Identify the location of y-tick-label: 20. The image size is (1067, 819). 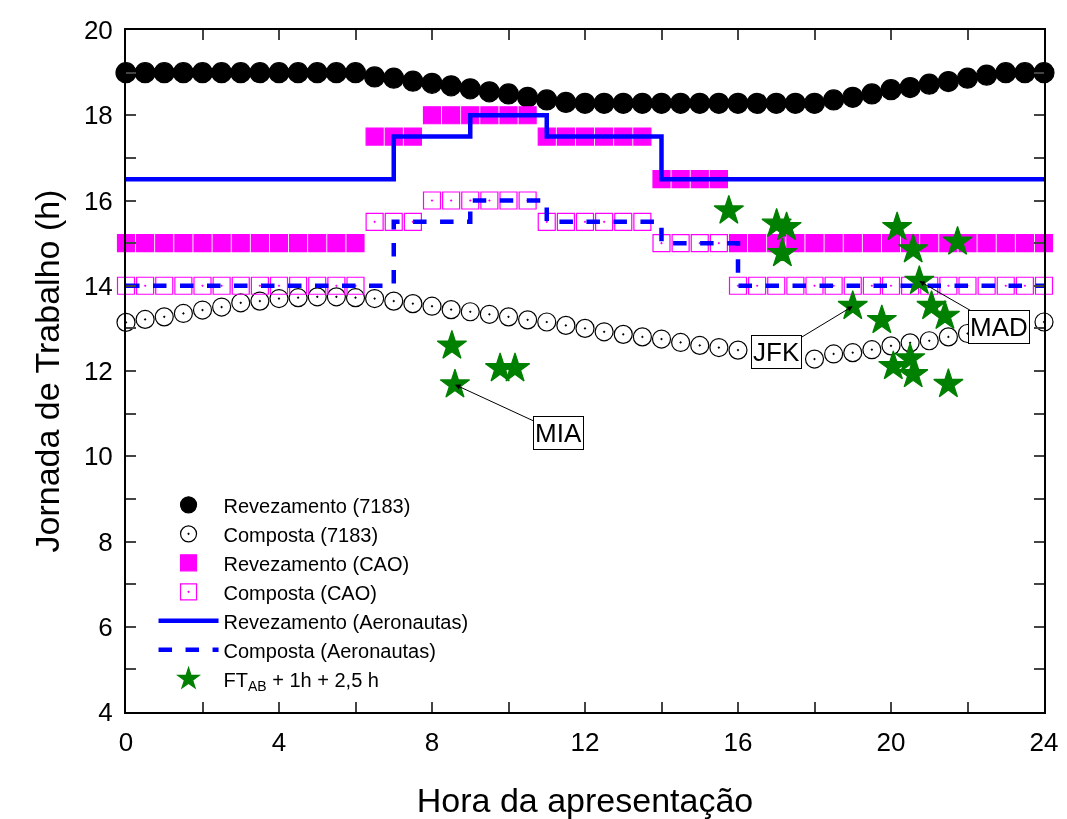
(98, 30).